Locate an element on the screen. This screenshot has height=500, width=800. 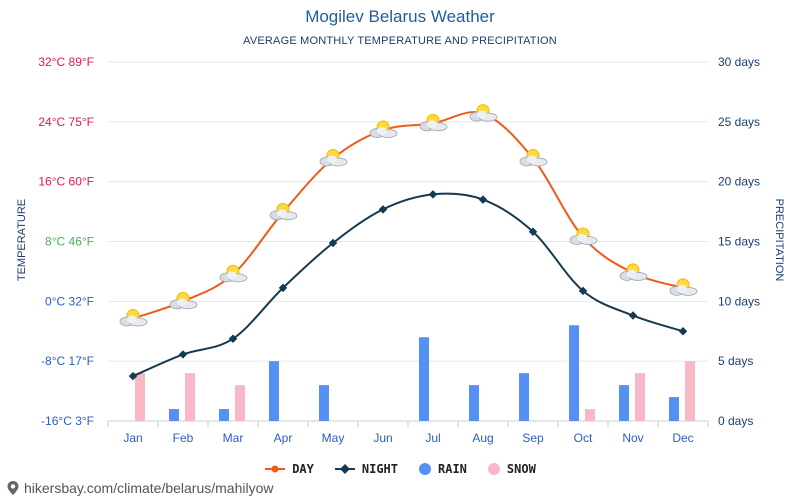
x-tick-label: Apr is located at coordinates (283, 438).